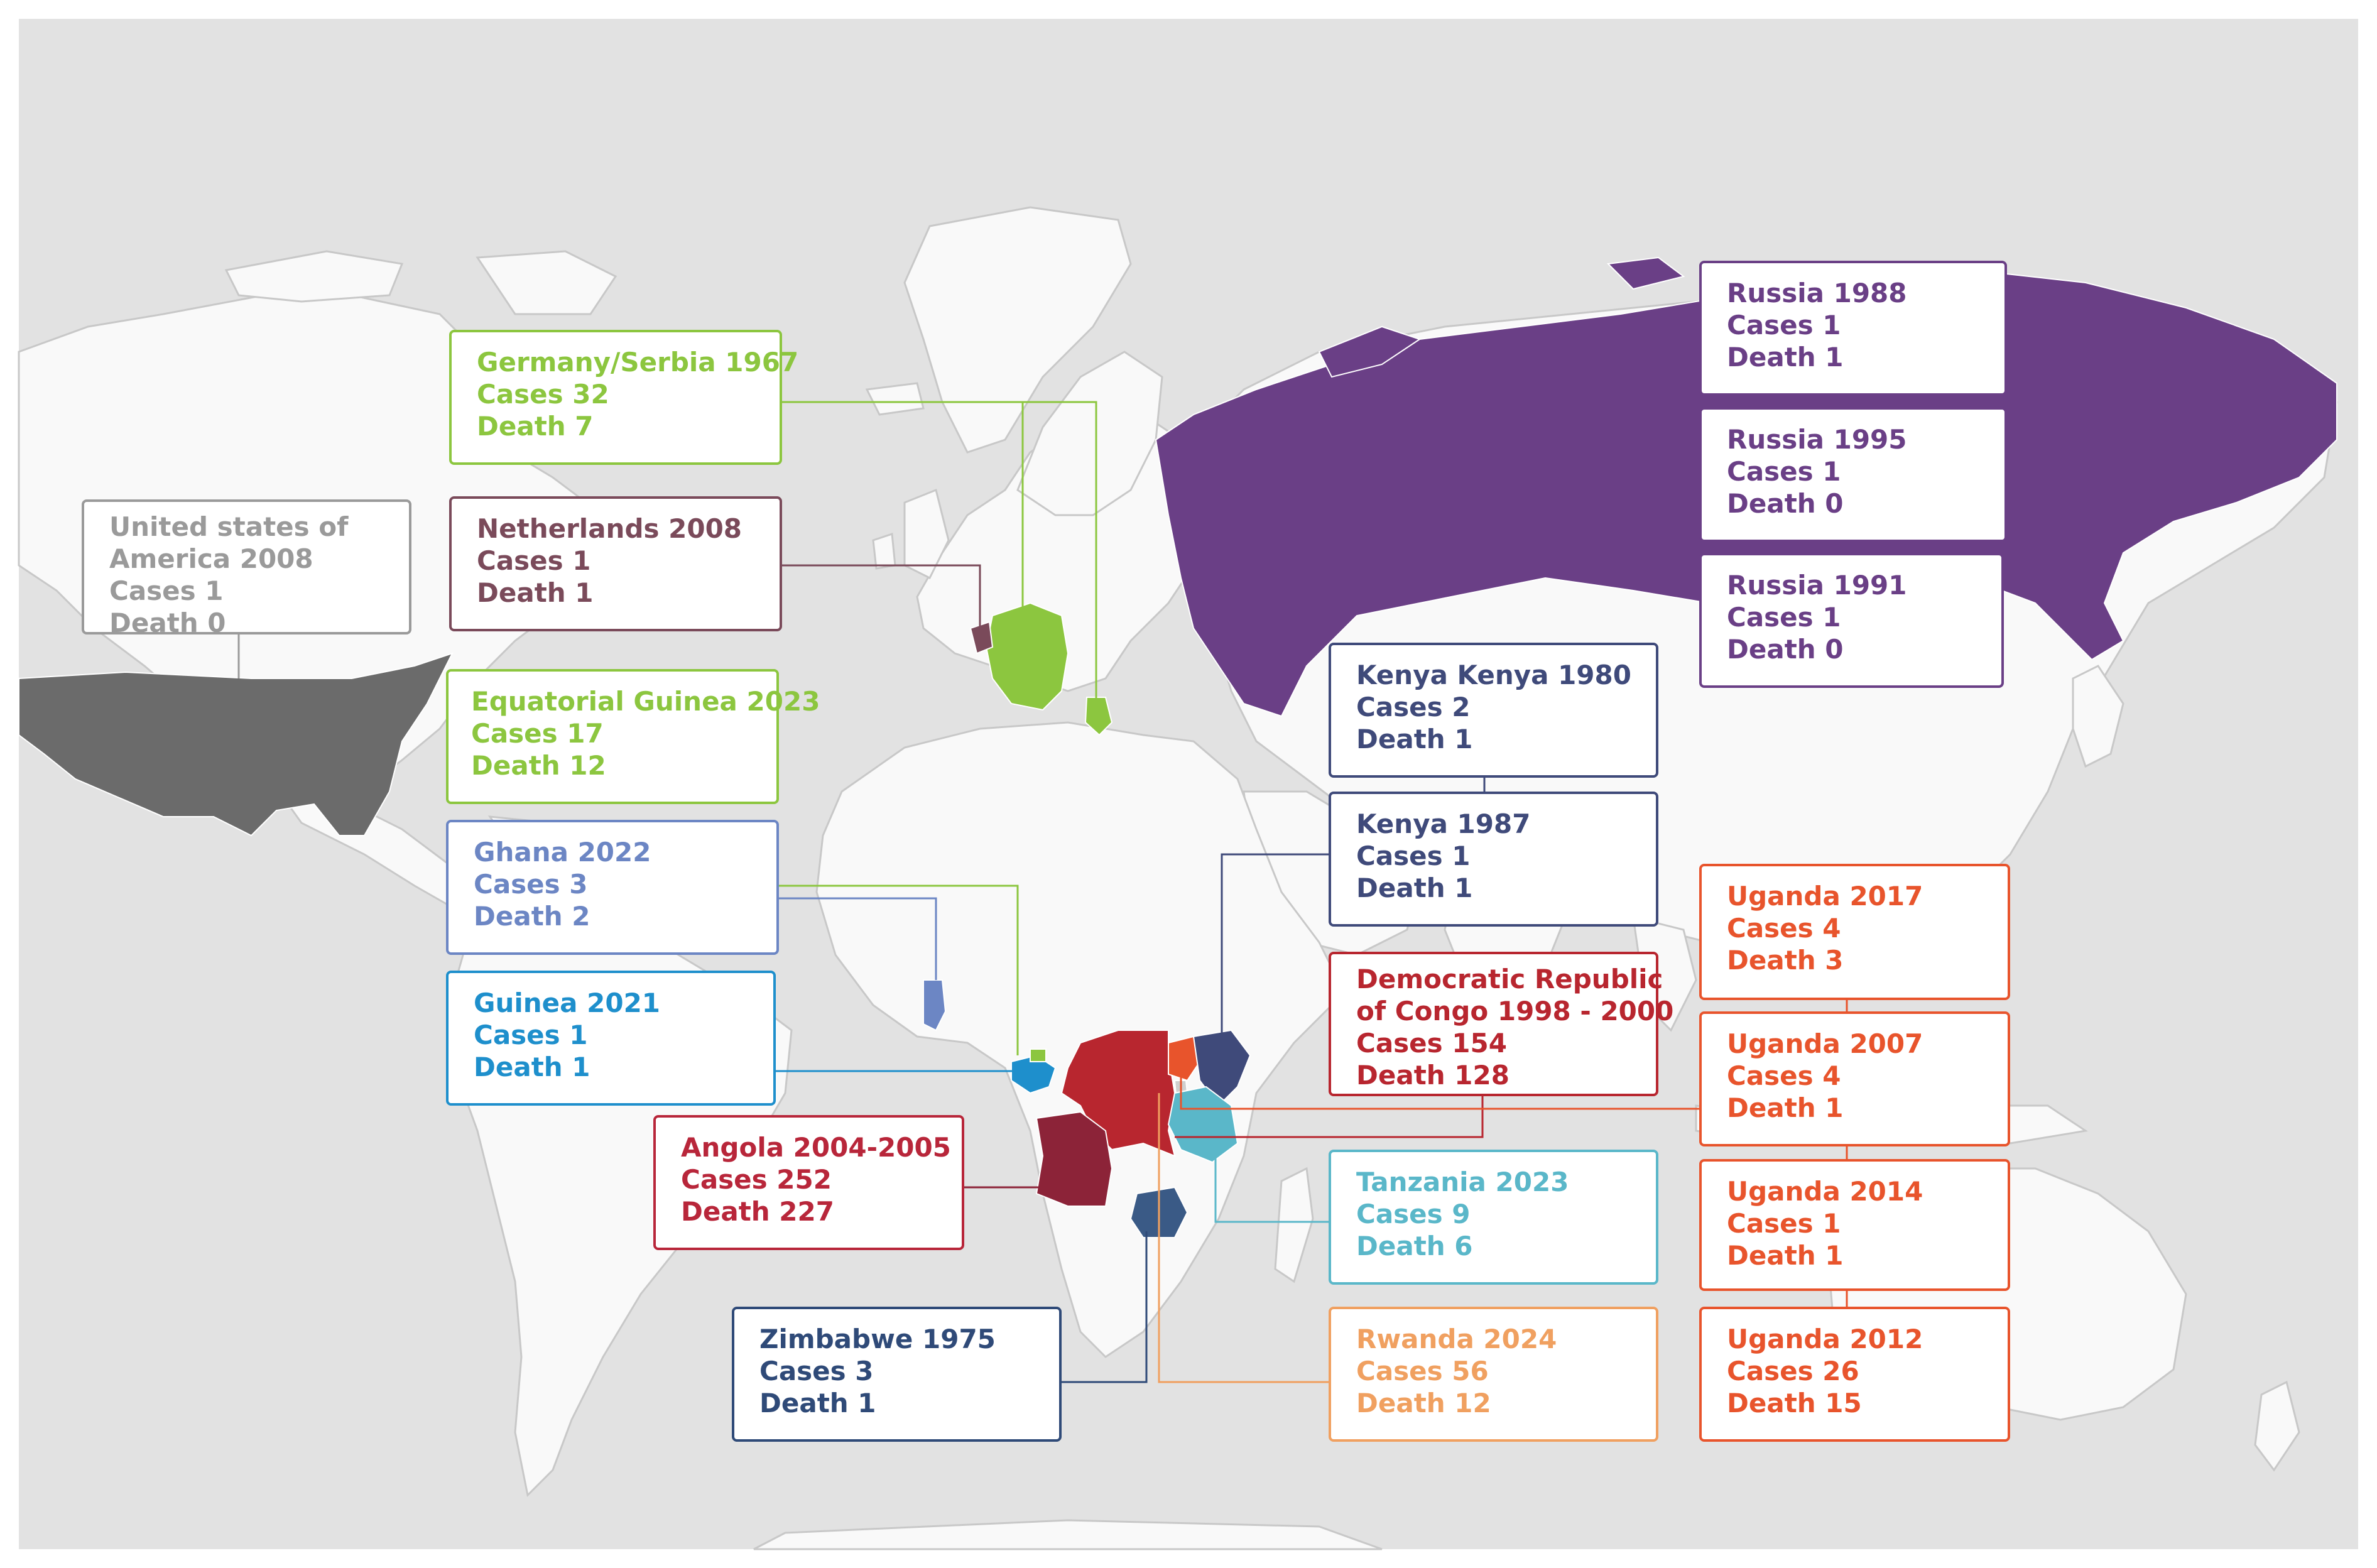  What do you see at coordinates (1854, 932) in the screenshot?
I see `label-uganda-2017: Uganda 2017 Cases 4 Death 3` at bounding box center [1854, 932].